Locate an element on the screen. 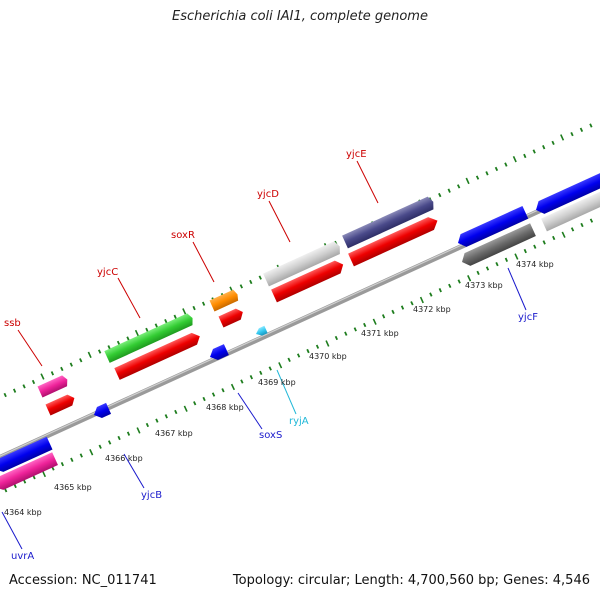 This screenshot has height=600, width=600. gene-ssb-shape is located at coordinates (53, 386).